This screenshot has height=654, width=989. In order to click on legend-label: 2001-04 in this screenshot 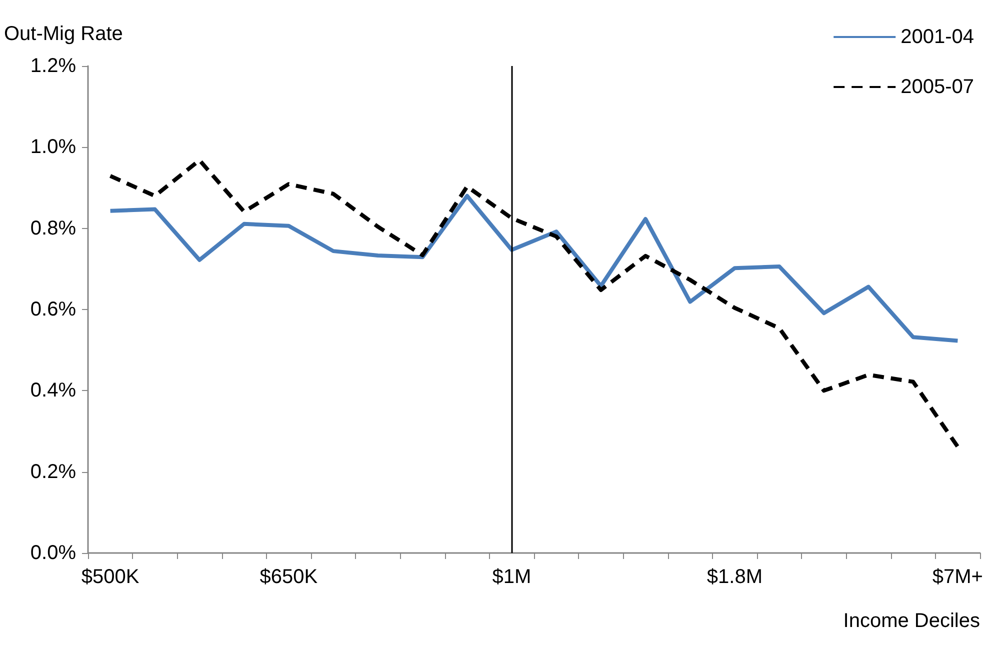, I will do `click(937, 37)`.